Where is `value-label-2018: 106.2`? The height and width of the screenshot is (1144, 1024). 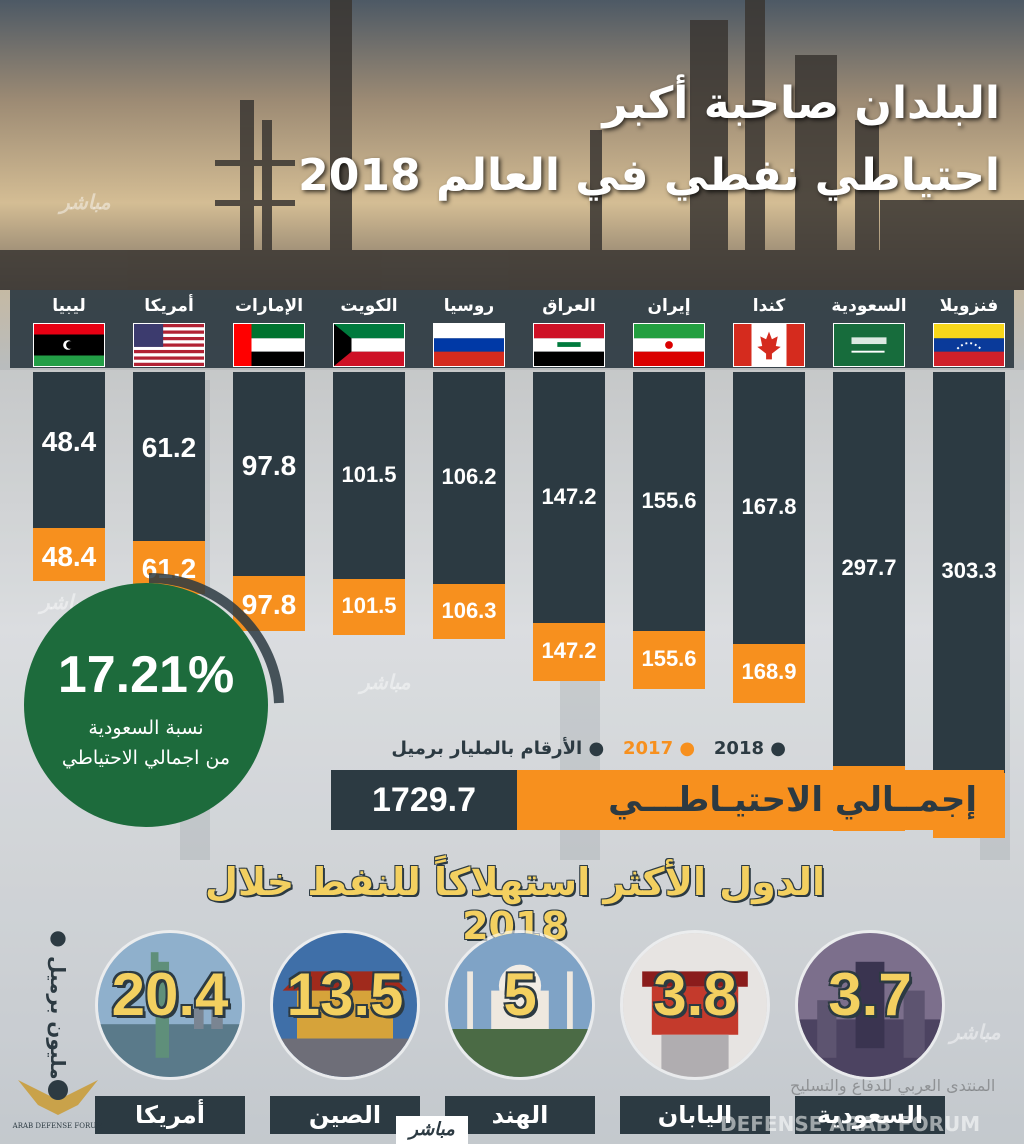
value-label-2018: 106.2 is located at coordinates (469, 477).